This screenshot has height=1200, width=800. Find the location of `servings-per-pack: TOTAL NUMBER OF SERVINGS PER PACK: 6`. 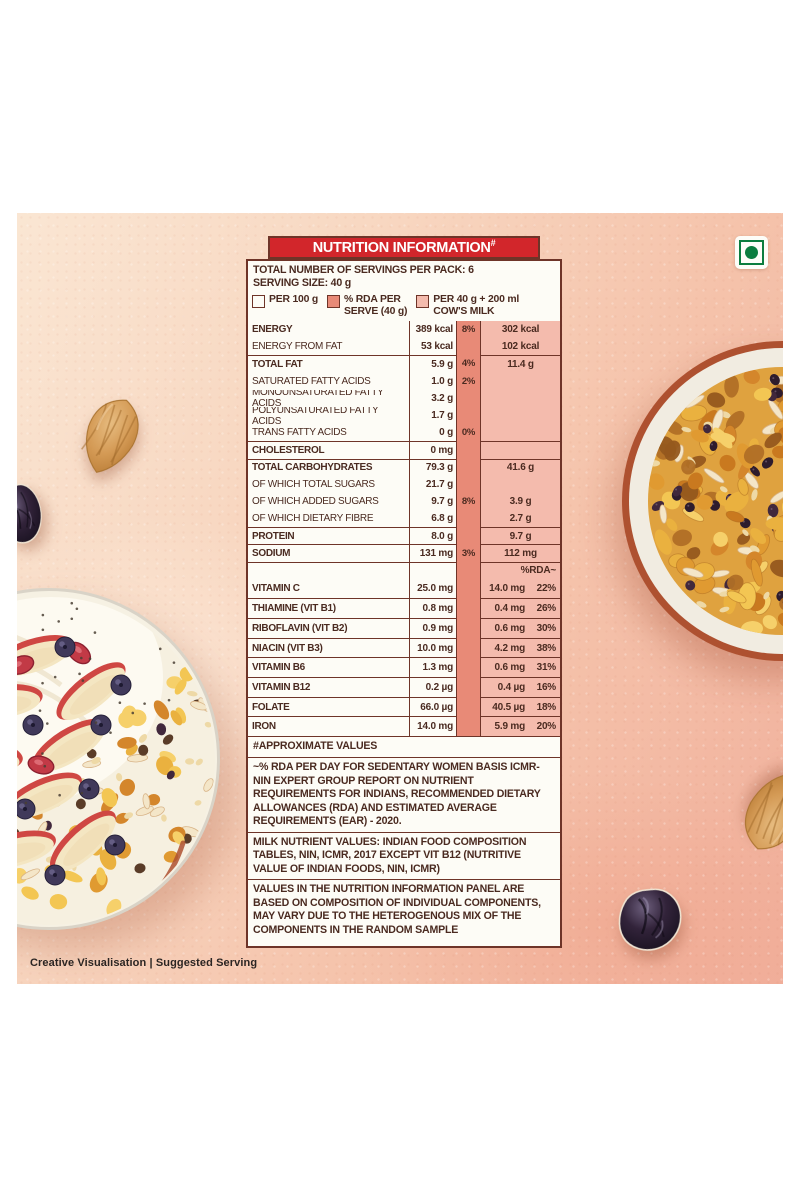

servings-per-pack: TOTAL NUMBER OF SERVINGS PER PACK: 6 is located at coordinates (363, 270).